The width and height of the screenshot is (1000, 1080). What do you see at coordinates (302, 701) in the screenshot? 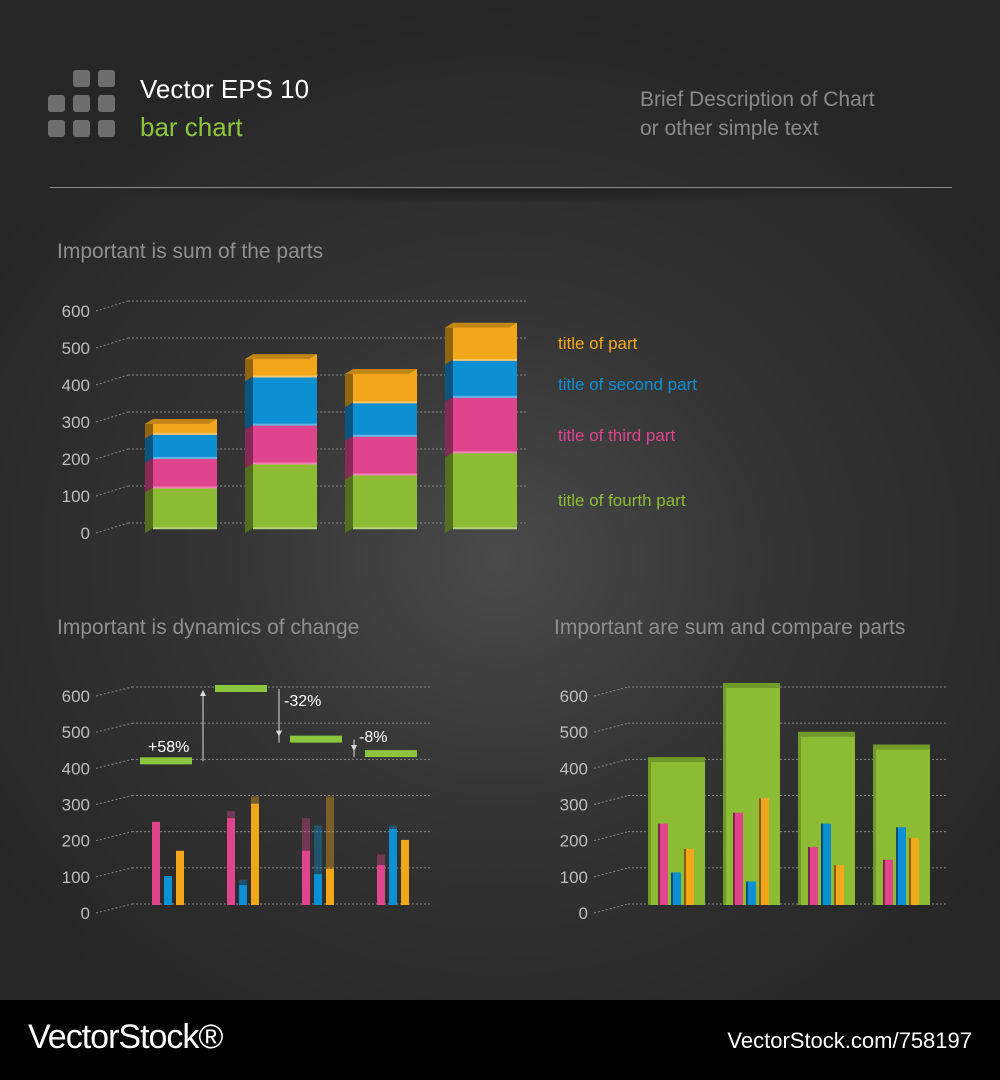
I see `change-label: -32%` at bounding box center [302, 701].